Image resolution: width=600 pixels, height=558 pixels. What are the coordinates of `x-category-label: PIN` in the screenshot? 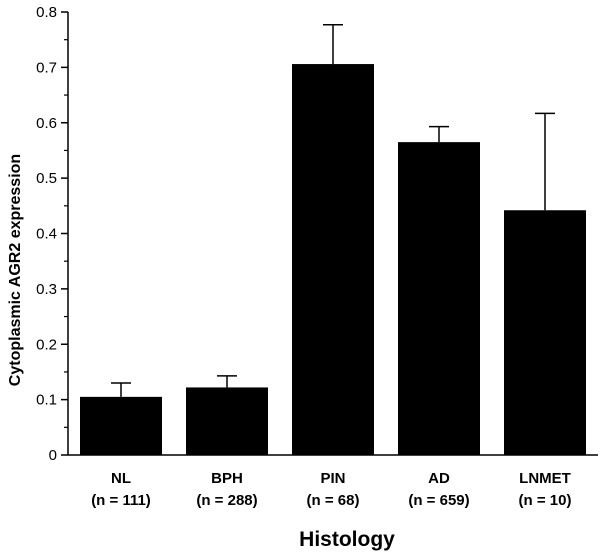 It's located at (332, 478).